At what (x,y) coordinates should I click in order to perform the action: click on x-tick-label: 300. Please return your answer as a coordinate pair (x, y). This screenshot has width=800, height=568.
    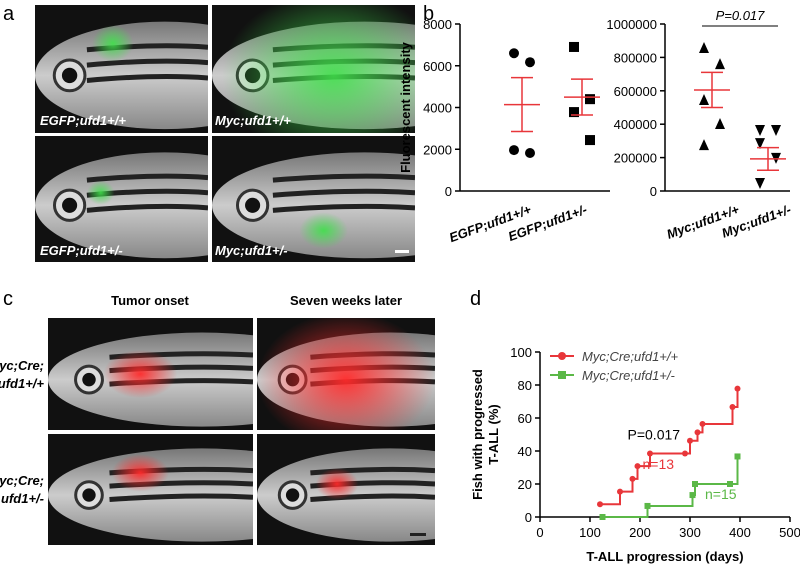
    Looking at the image, I should click on (690, 532).